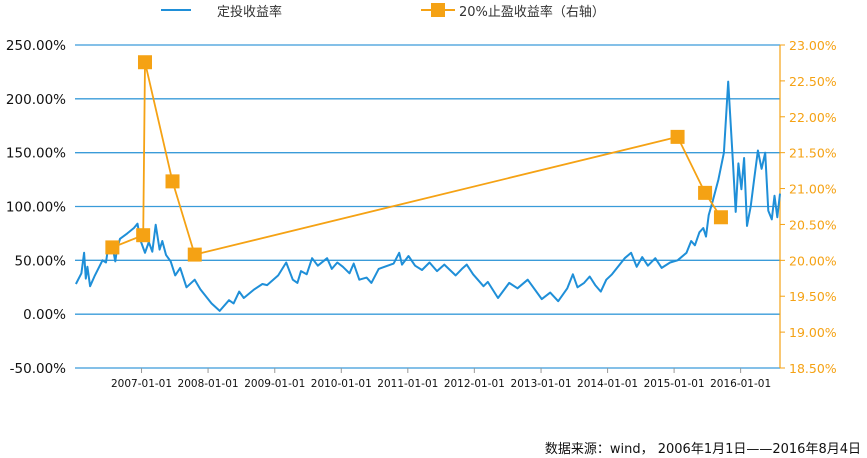  I want to click on x-tick-label: 2015-01-01, so click(674, 384).